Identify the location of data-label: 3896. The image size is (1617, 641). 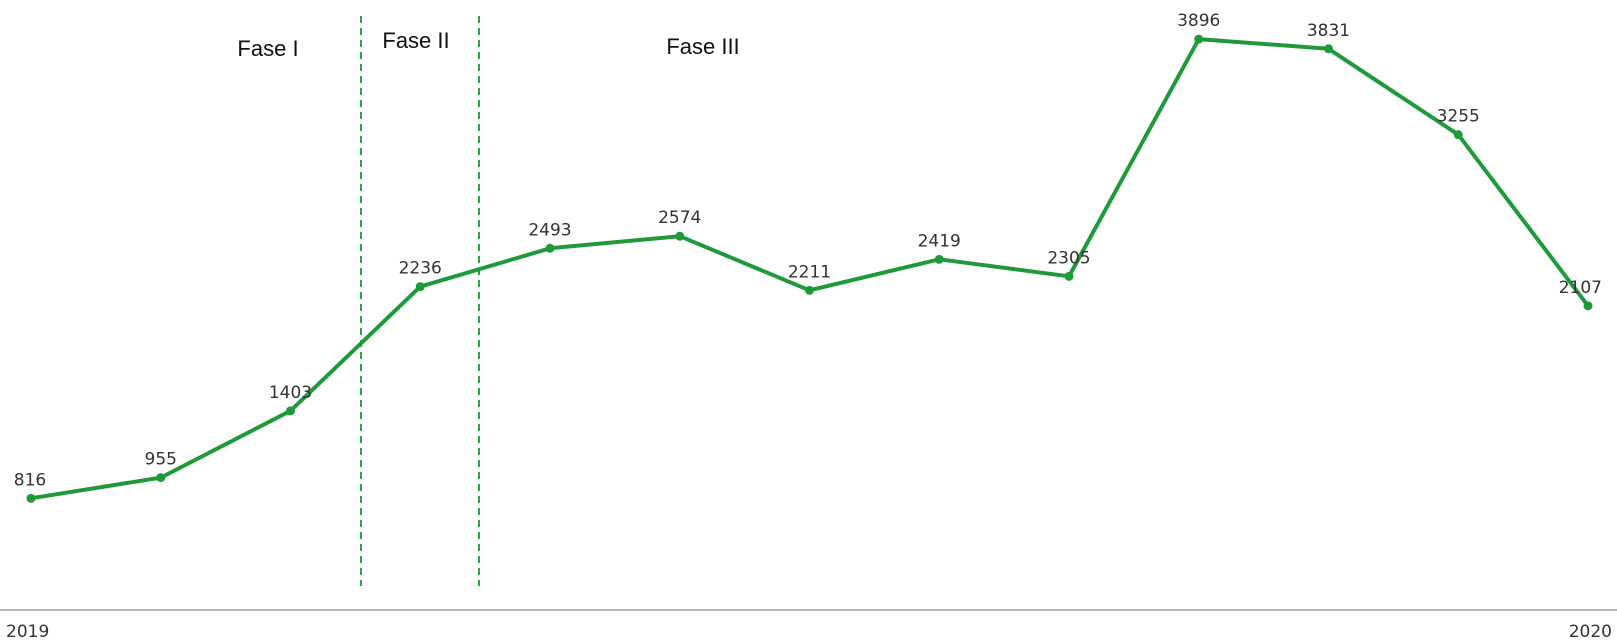
(1198, 21).